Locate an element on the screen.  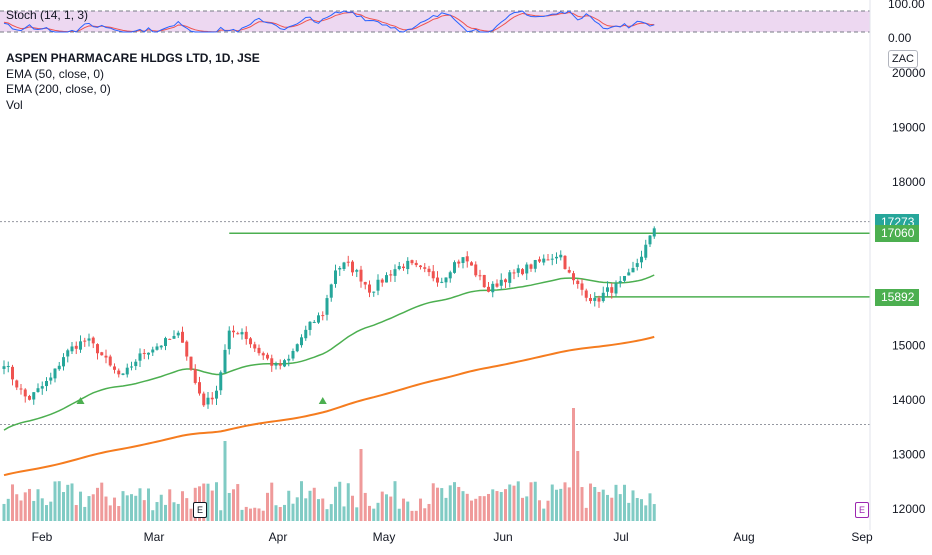
stoch-indicator-label: Stoch (14, 1, 3) is located at coordinates (47, 15).